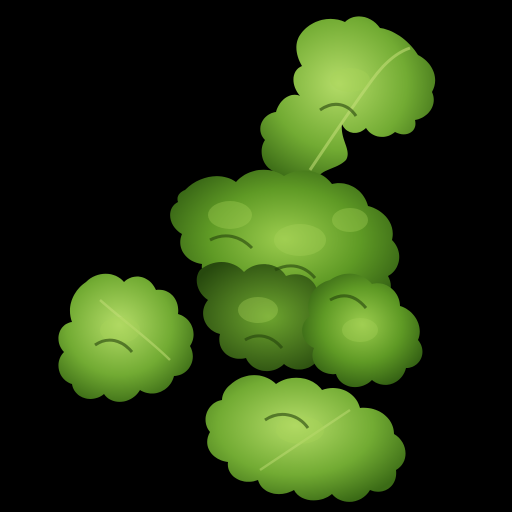  I want to click on leaf-left-vein, so click(135, 330).